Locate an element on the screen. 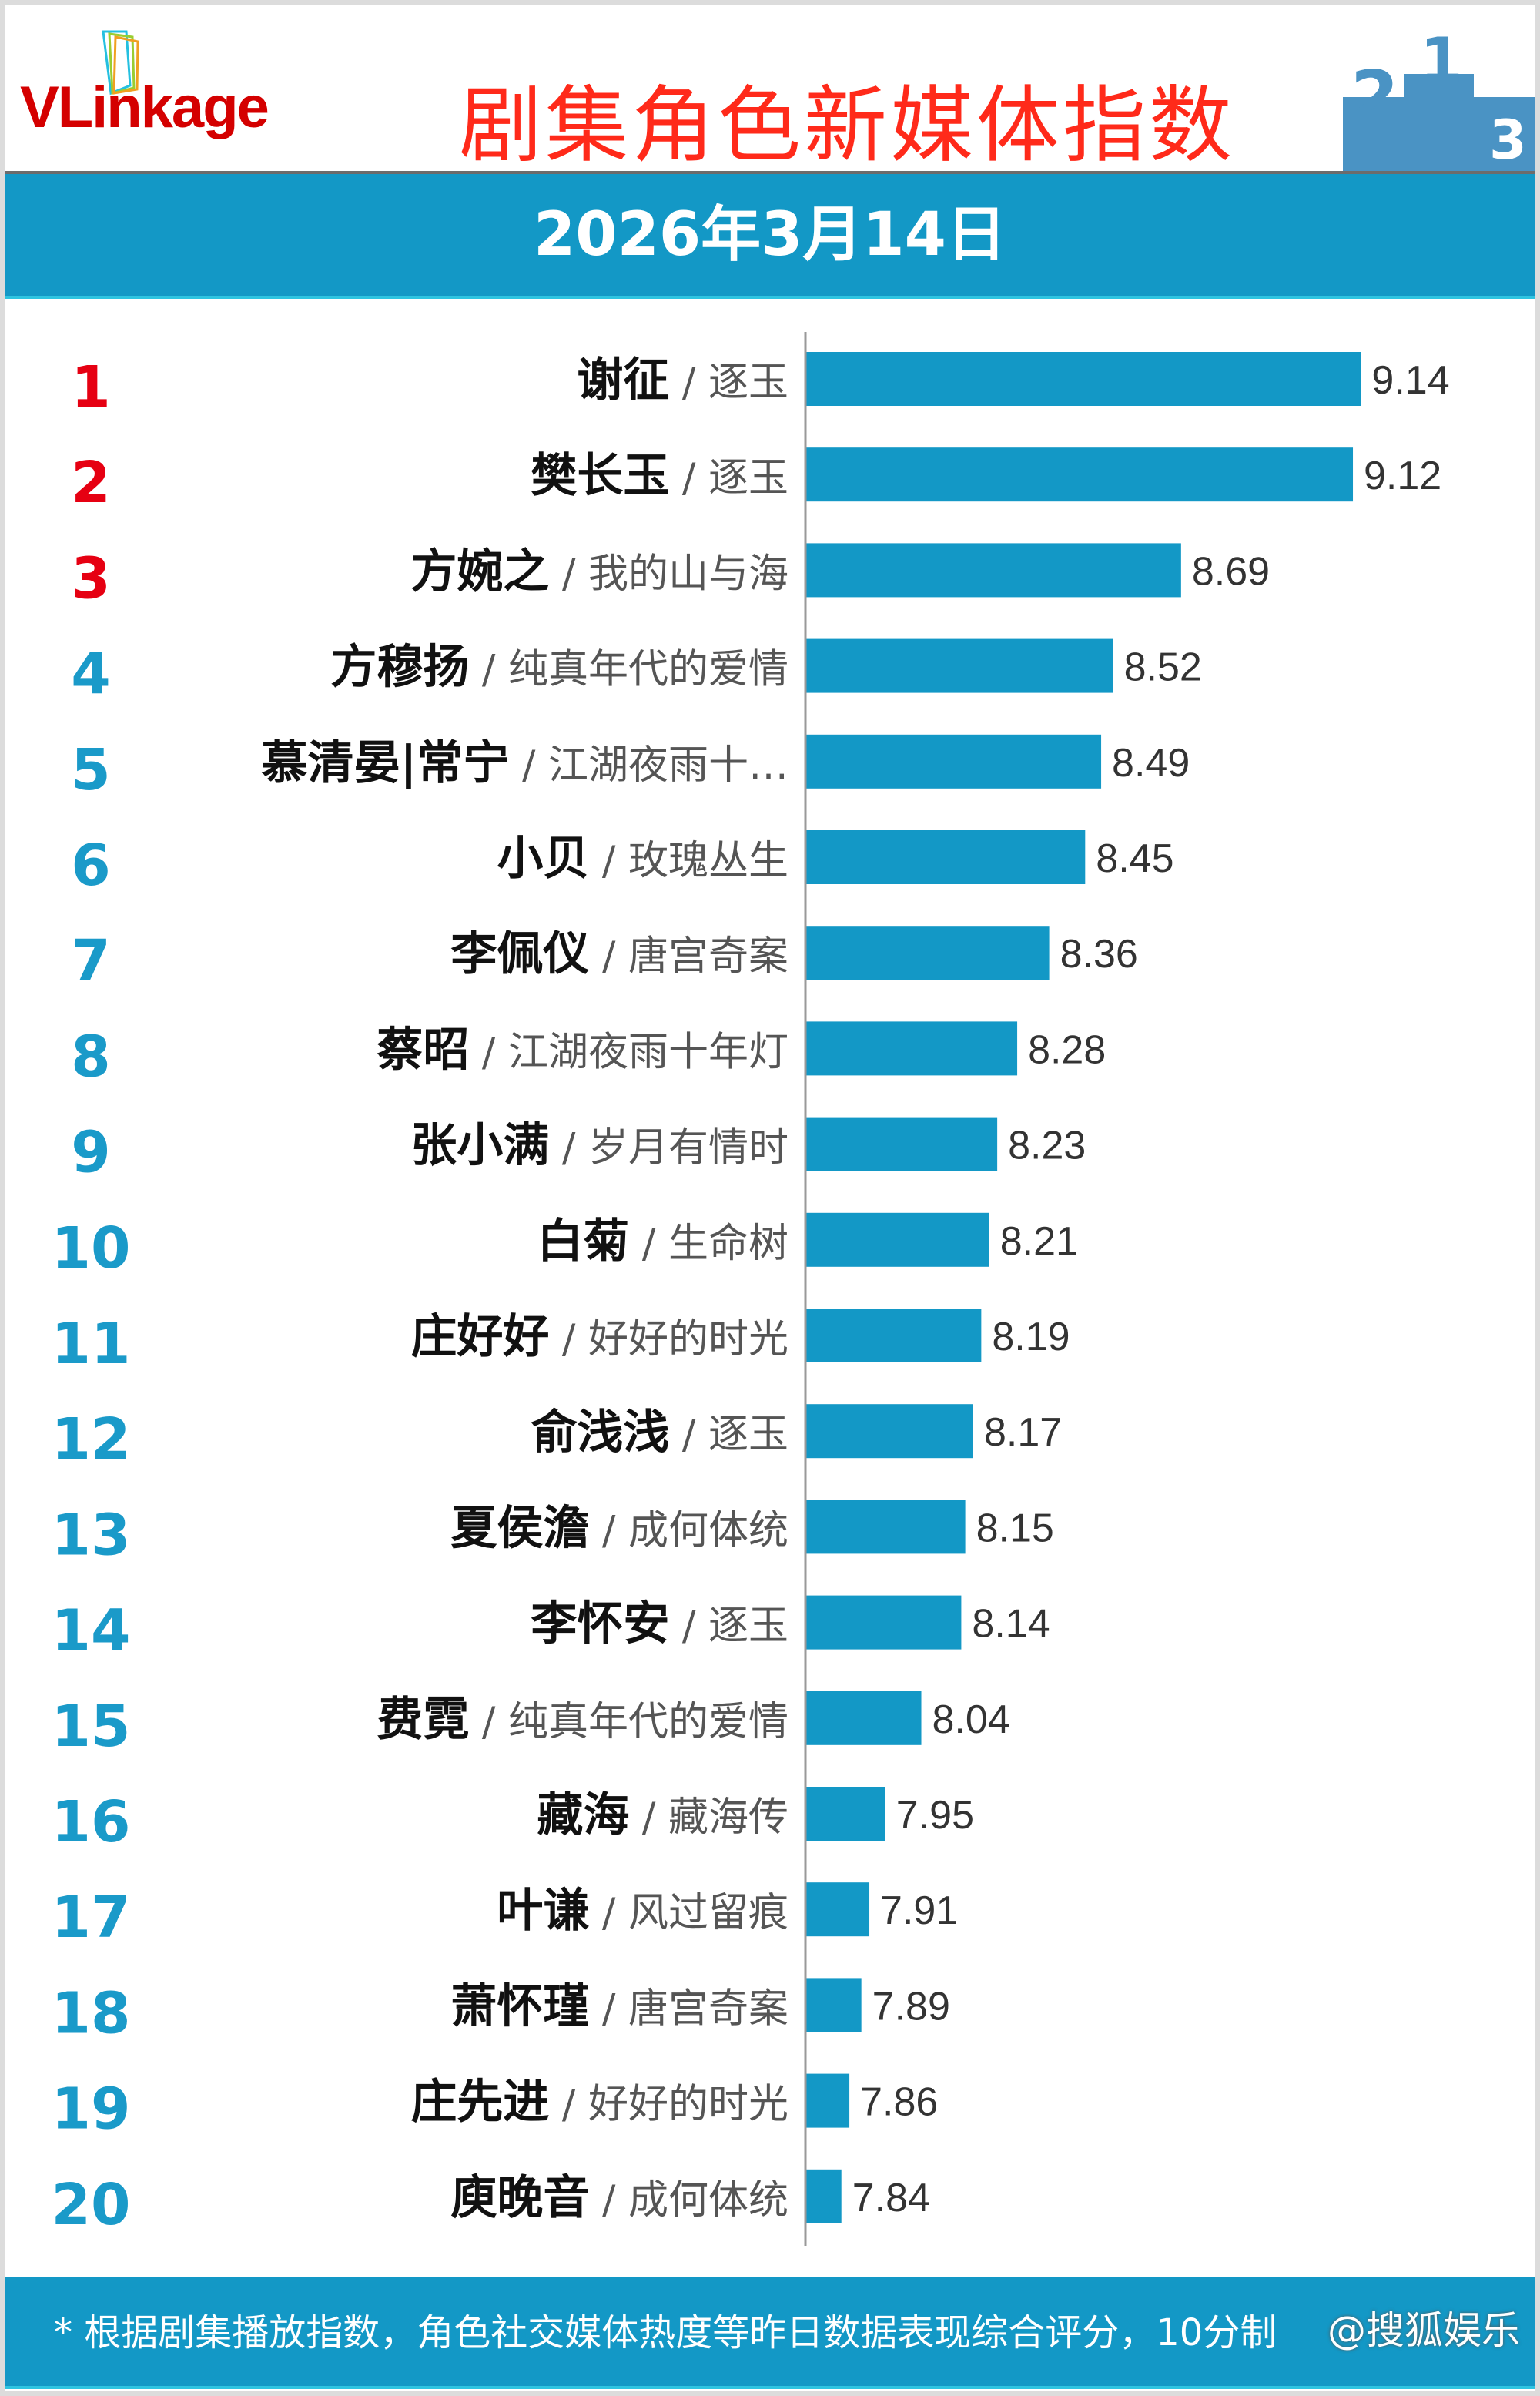 This screenshot has height=2396, width=1540. rank-number: 10 is located at coordinates (91, 1248).